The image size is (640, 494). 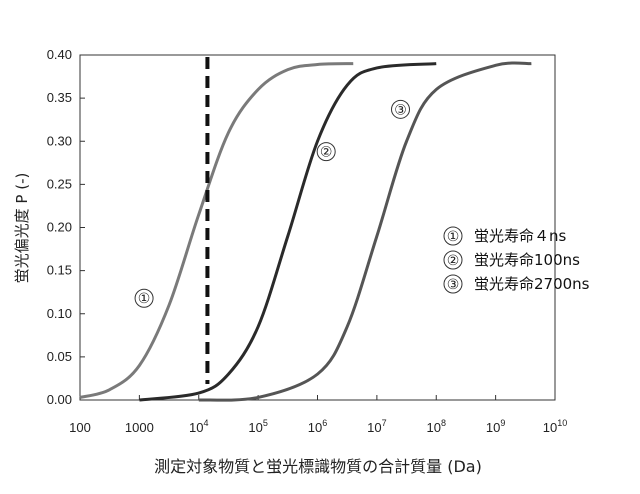 I want to click on y-axis: 0.00 0.05 0.10 0.15 0.20 0.25 0.30 0.35 0.40, so click(x=66, y=227).